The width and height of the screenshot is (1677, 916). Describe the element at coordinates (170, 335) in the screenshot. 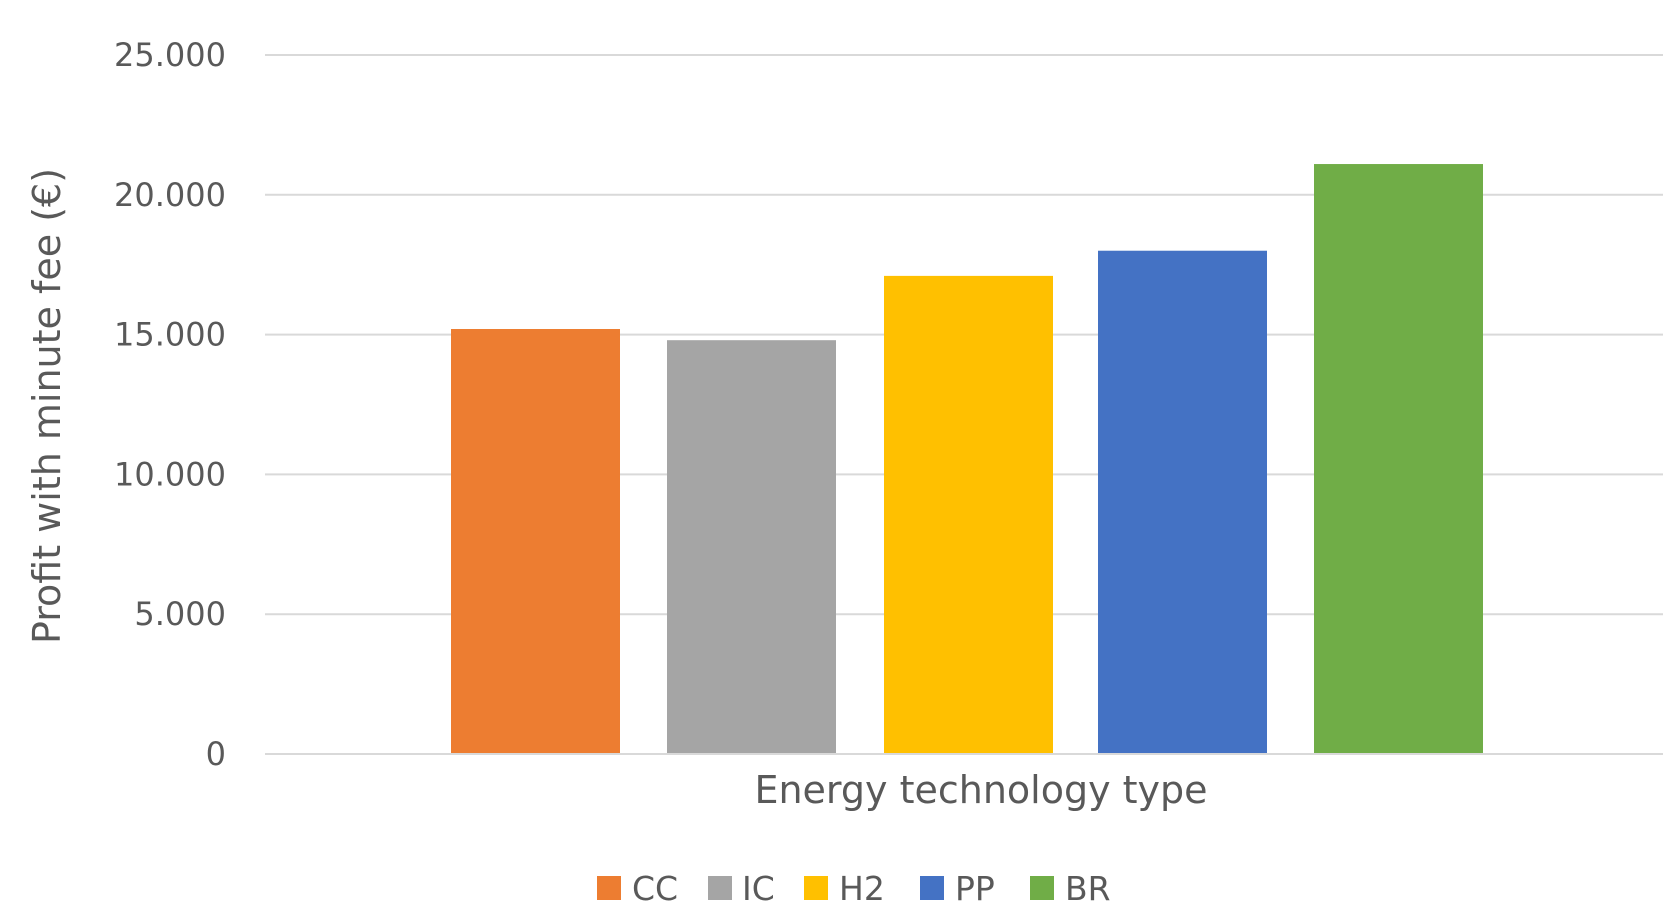

I see `y-tick-label: 15.000` at that location.